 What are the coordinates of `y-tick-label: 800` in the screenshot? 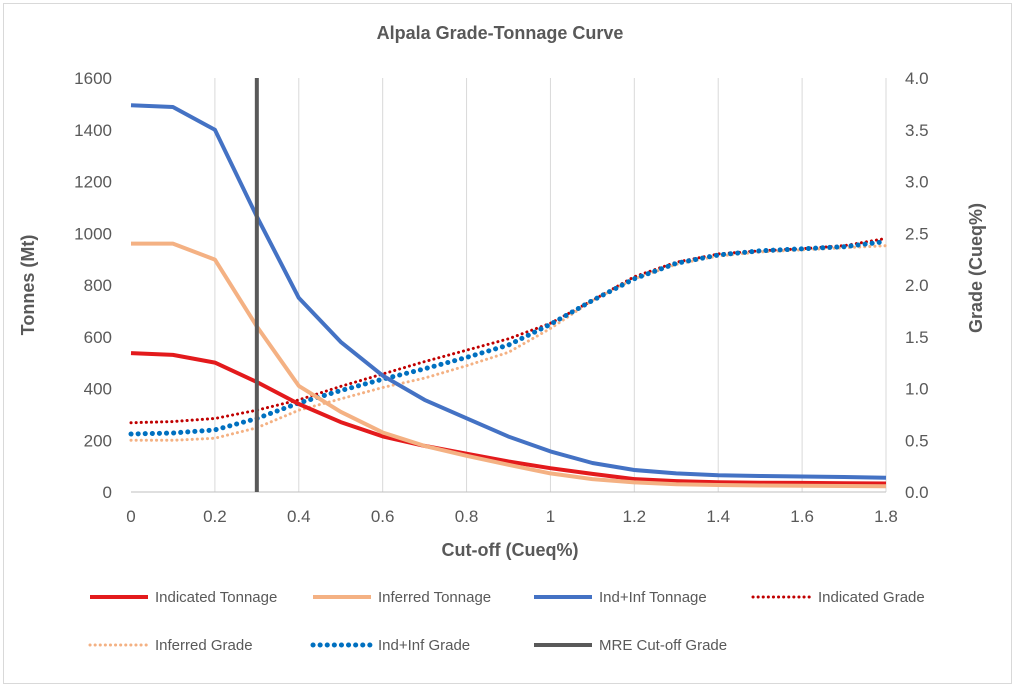 It's located at (98, 285).